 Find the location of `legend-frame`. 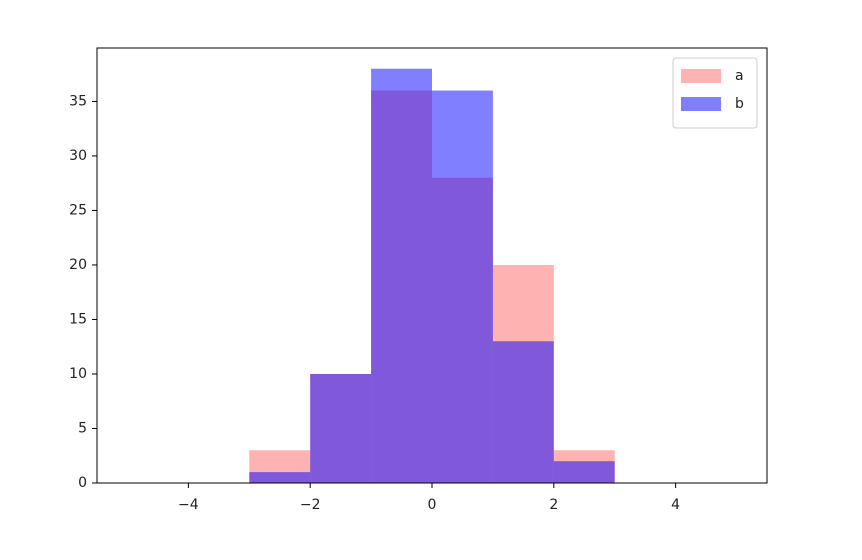

legend-frame is located at coordinates (715, 93).